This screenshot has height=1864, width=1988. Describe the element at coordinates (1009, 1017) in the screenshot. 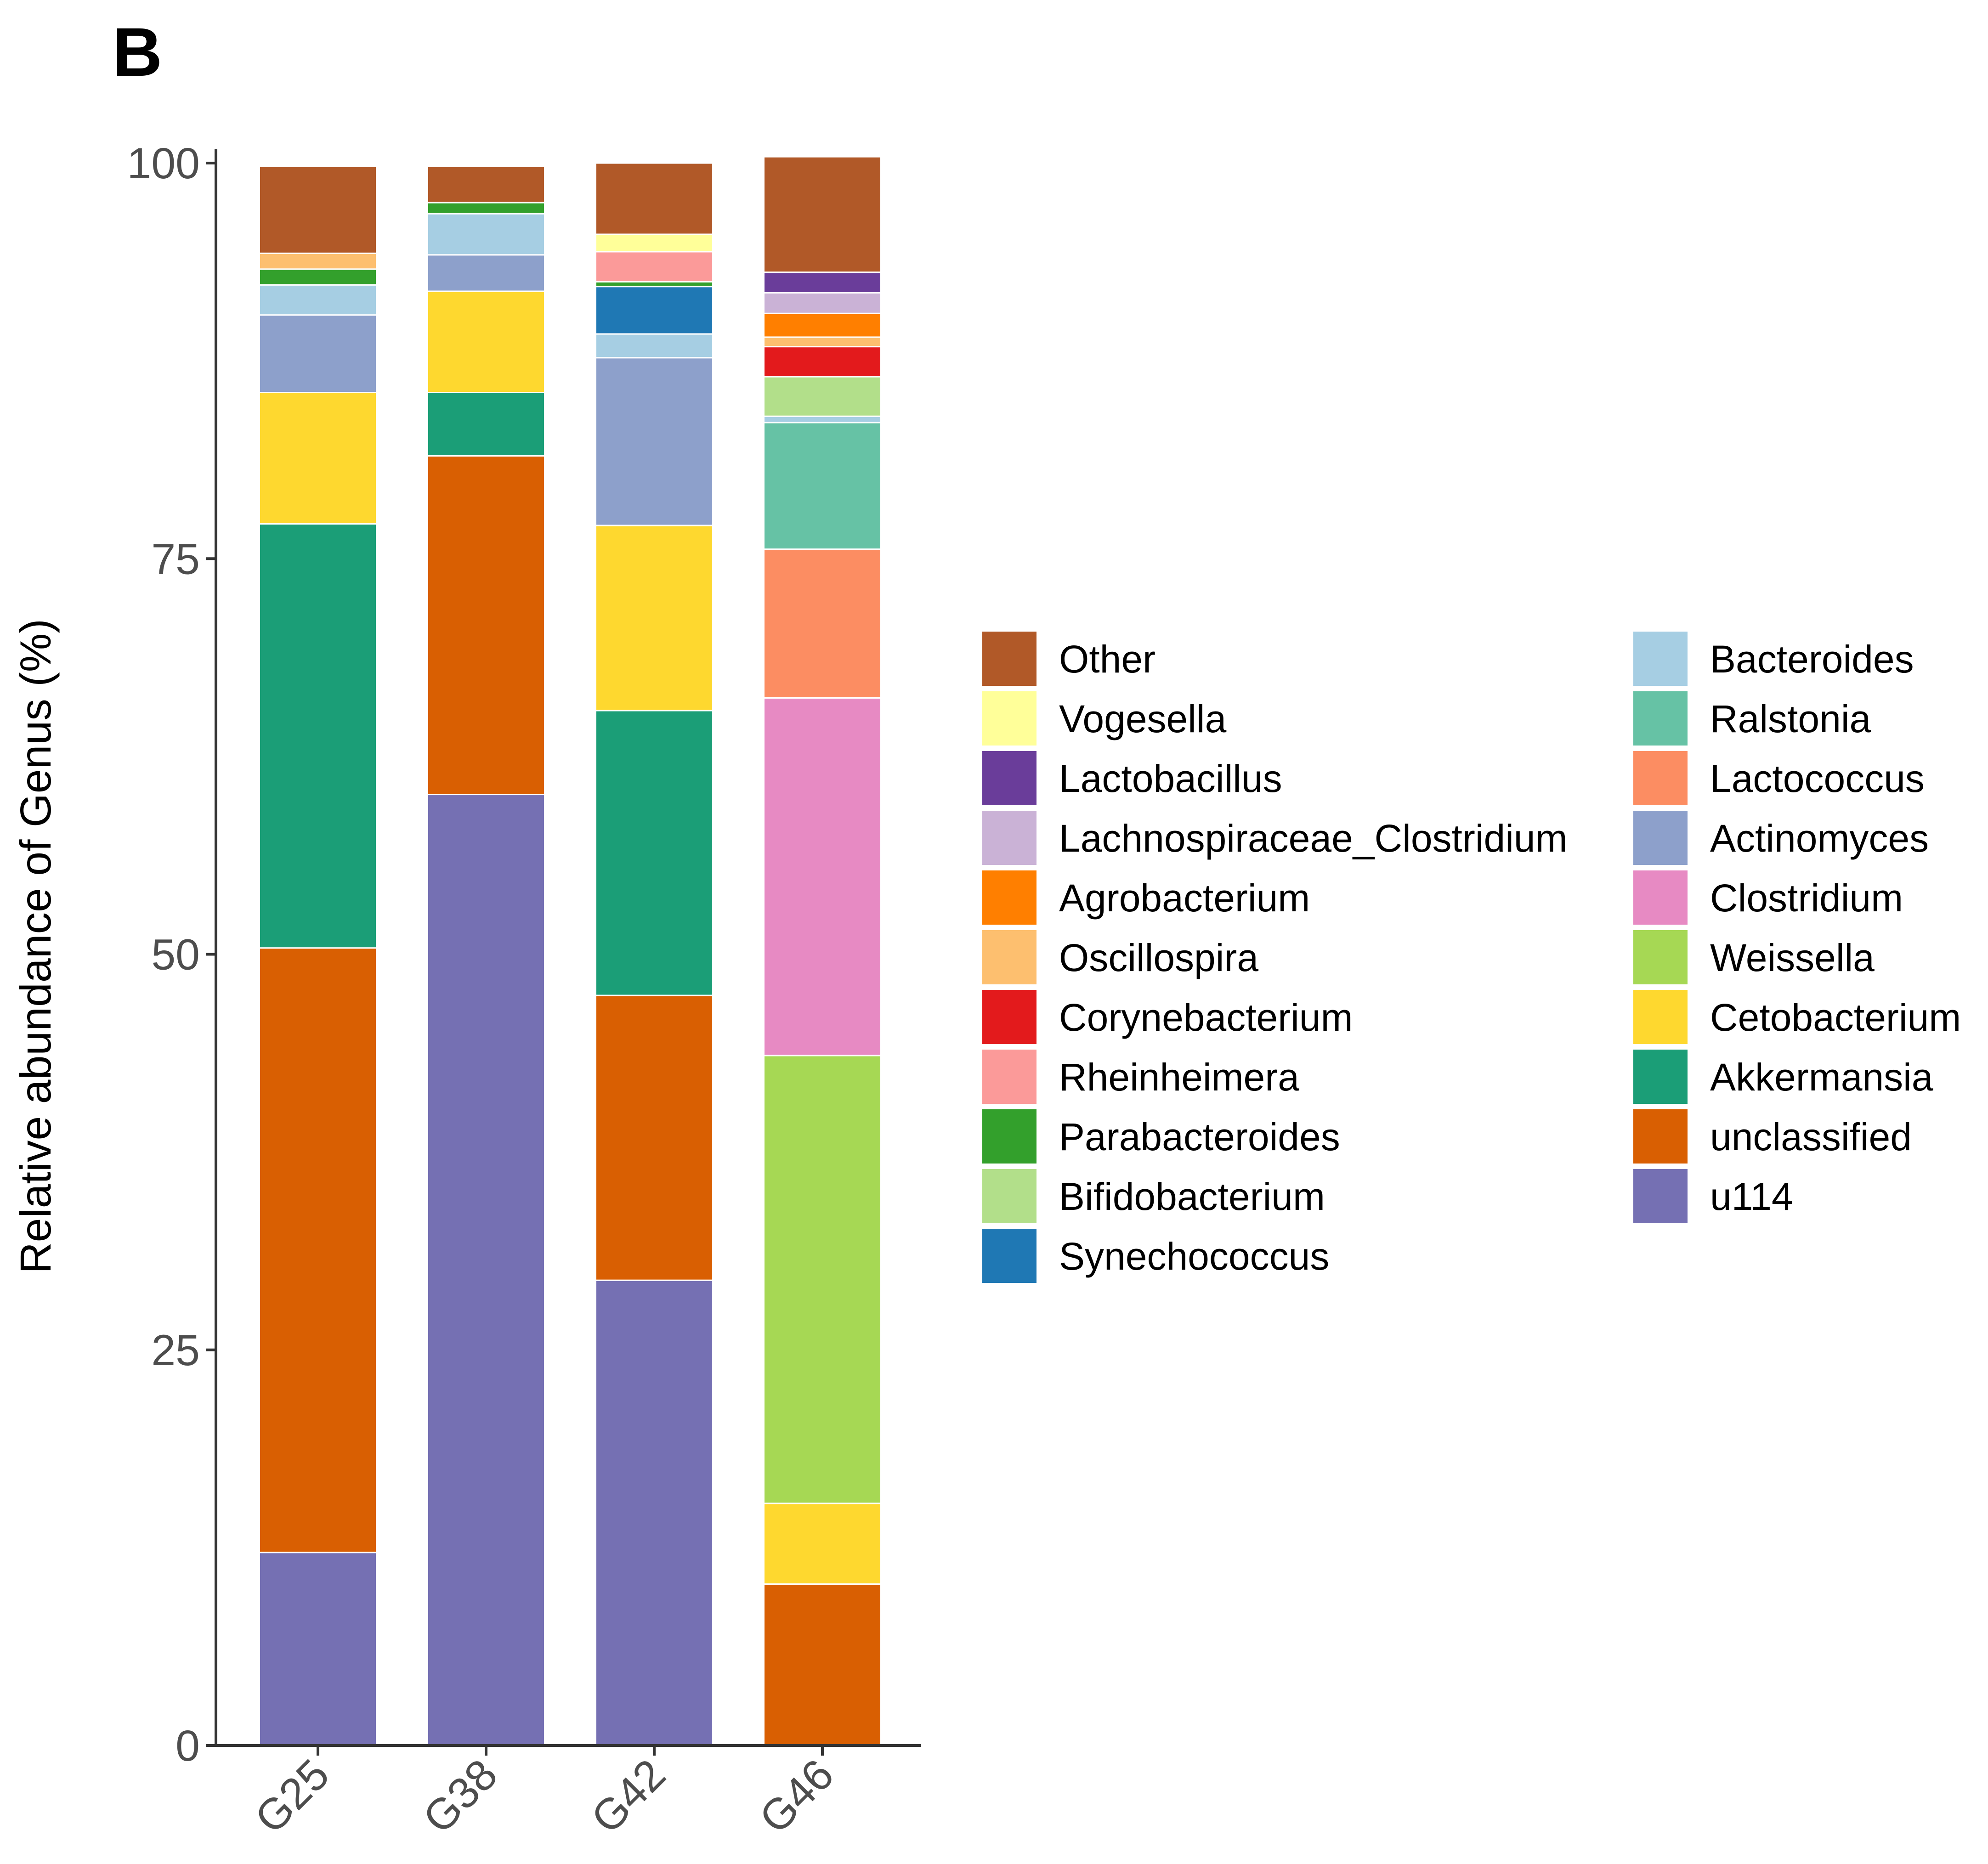

I see `legend-swatch-corynebacterium` at that location.